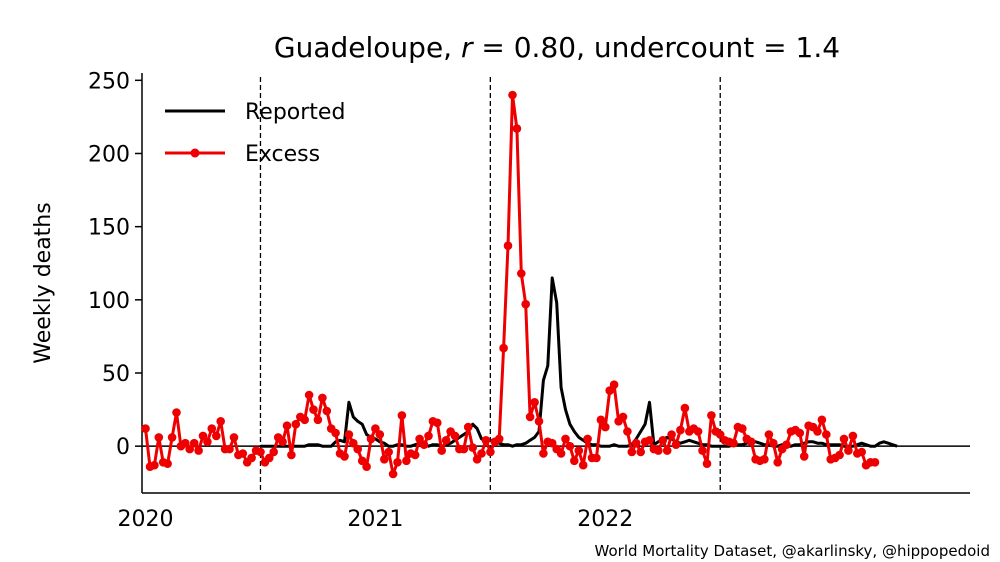  I want to click on x-axis-ticks: 2020 2021 2022, so click(376, 519).